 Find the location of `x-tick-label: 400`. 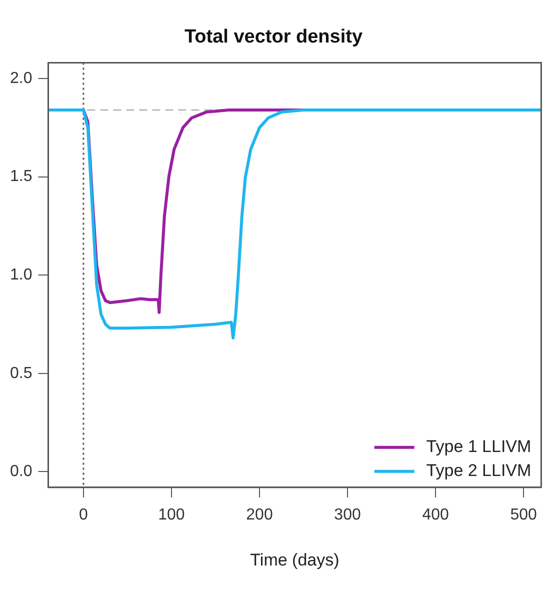

x-tick-label: 400 is located at coordinates (435, 515).